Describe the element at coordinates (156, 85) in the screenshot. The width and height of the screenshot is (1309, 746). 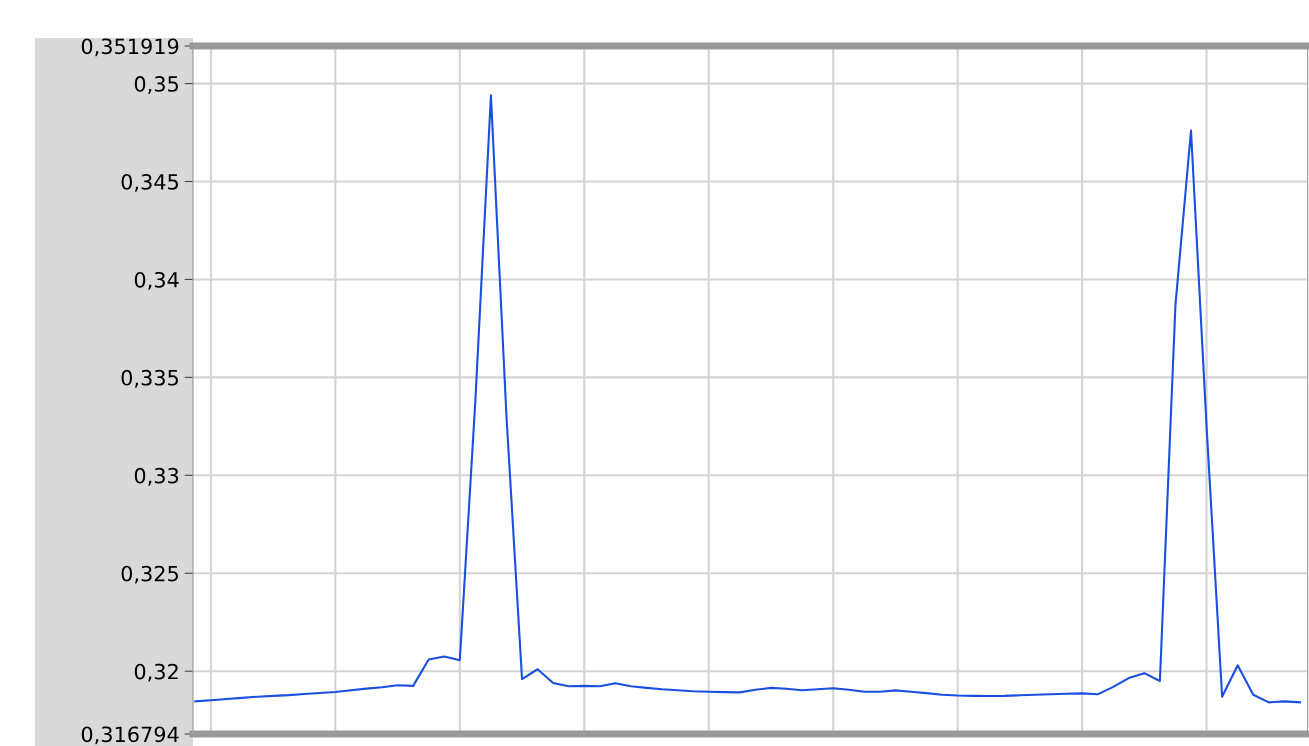
I see `y-tick-label: 0,35` at that location.